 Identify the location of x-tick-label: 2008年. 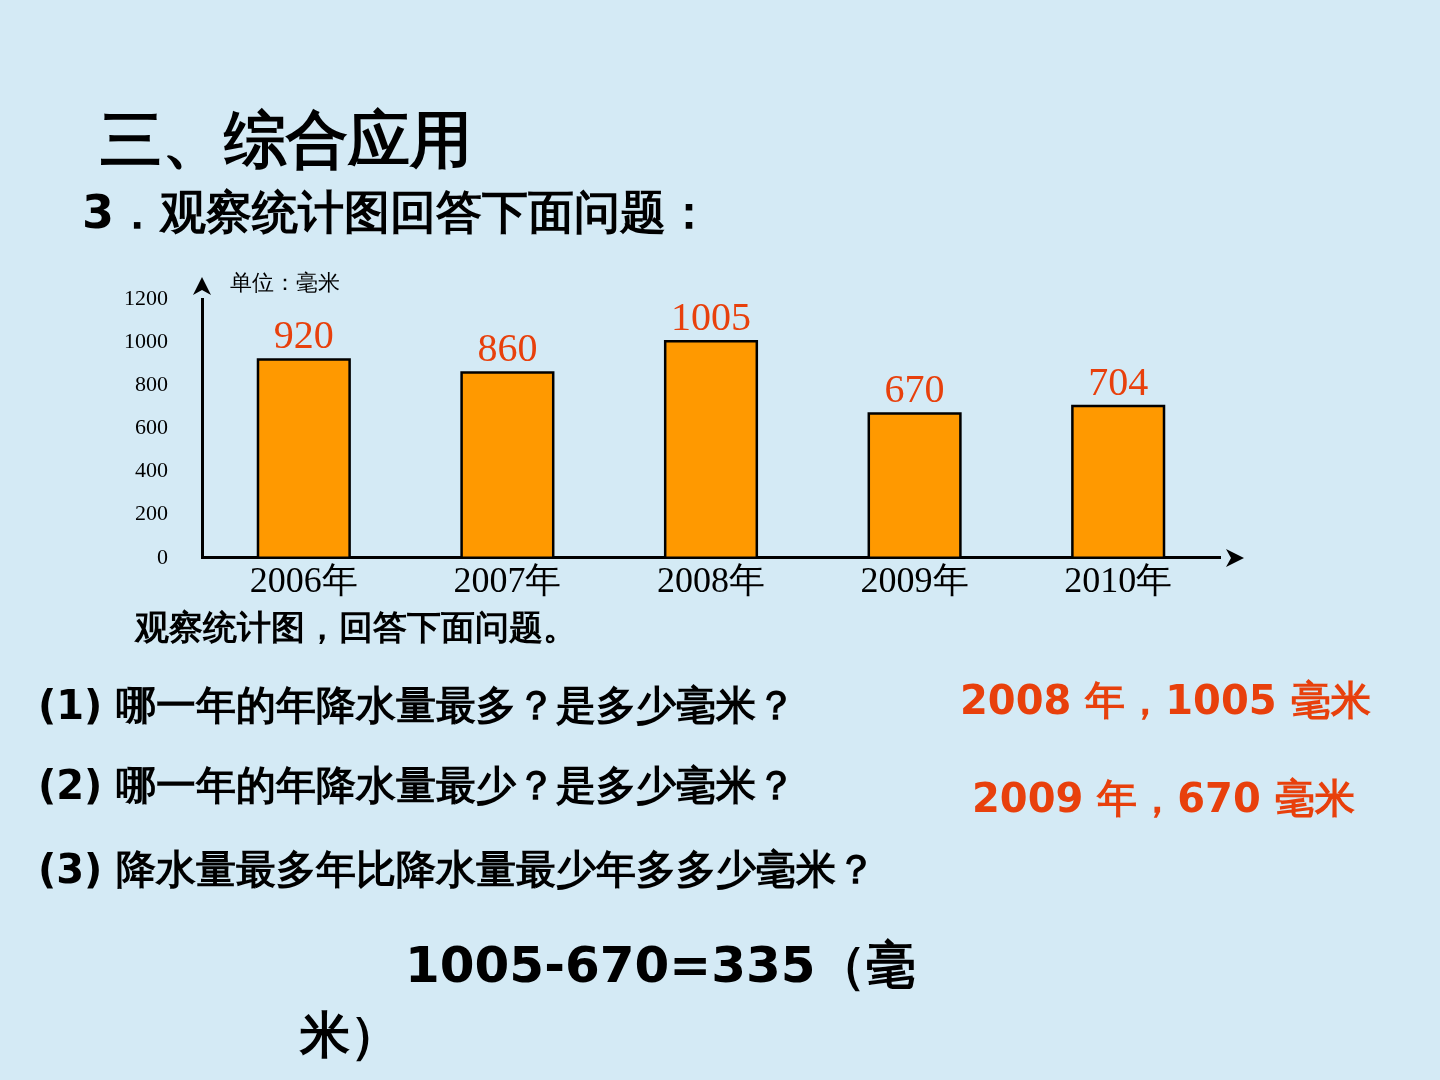
(711, 579).